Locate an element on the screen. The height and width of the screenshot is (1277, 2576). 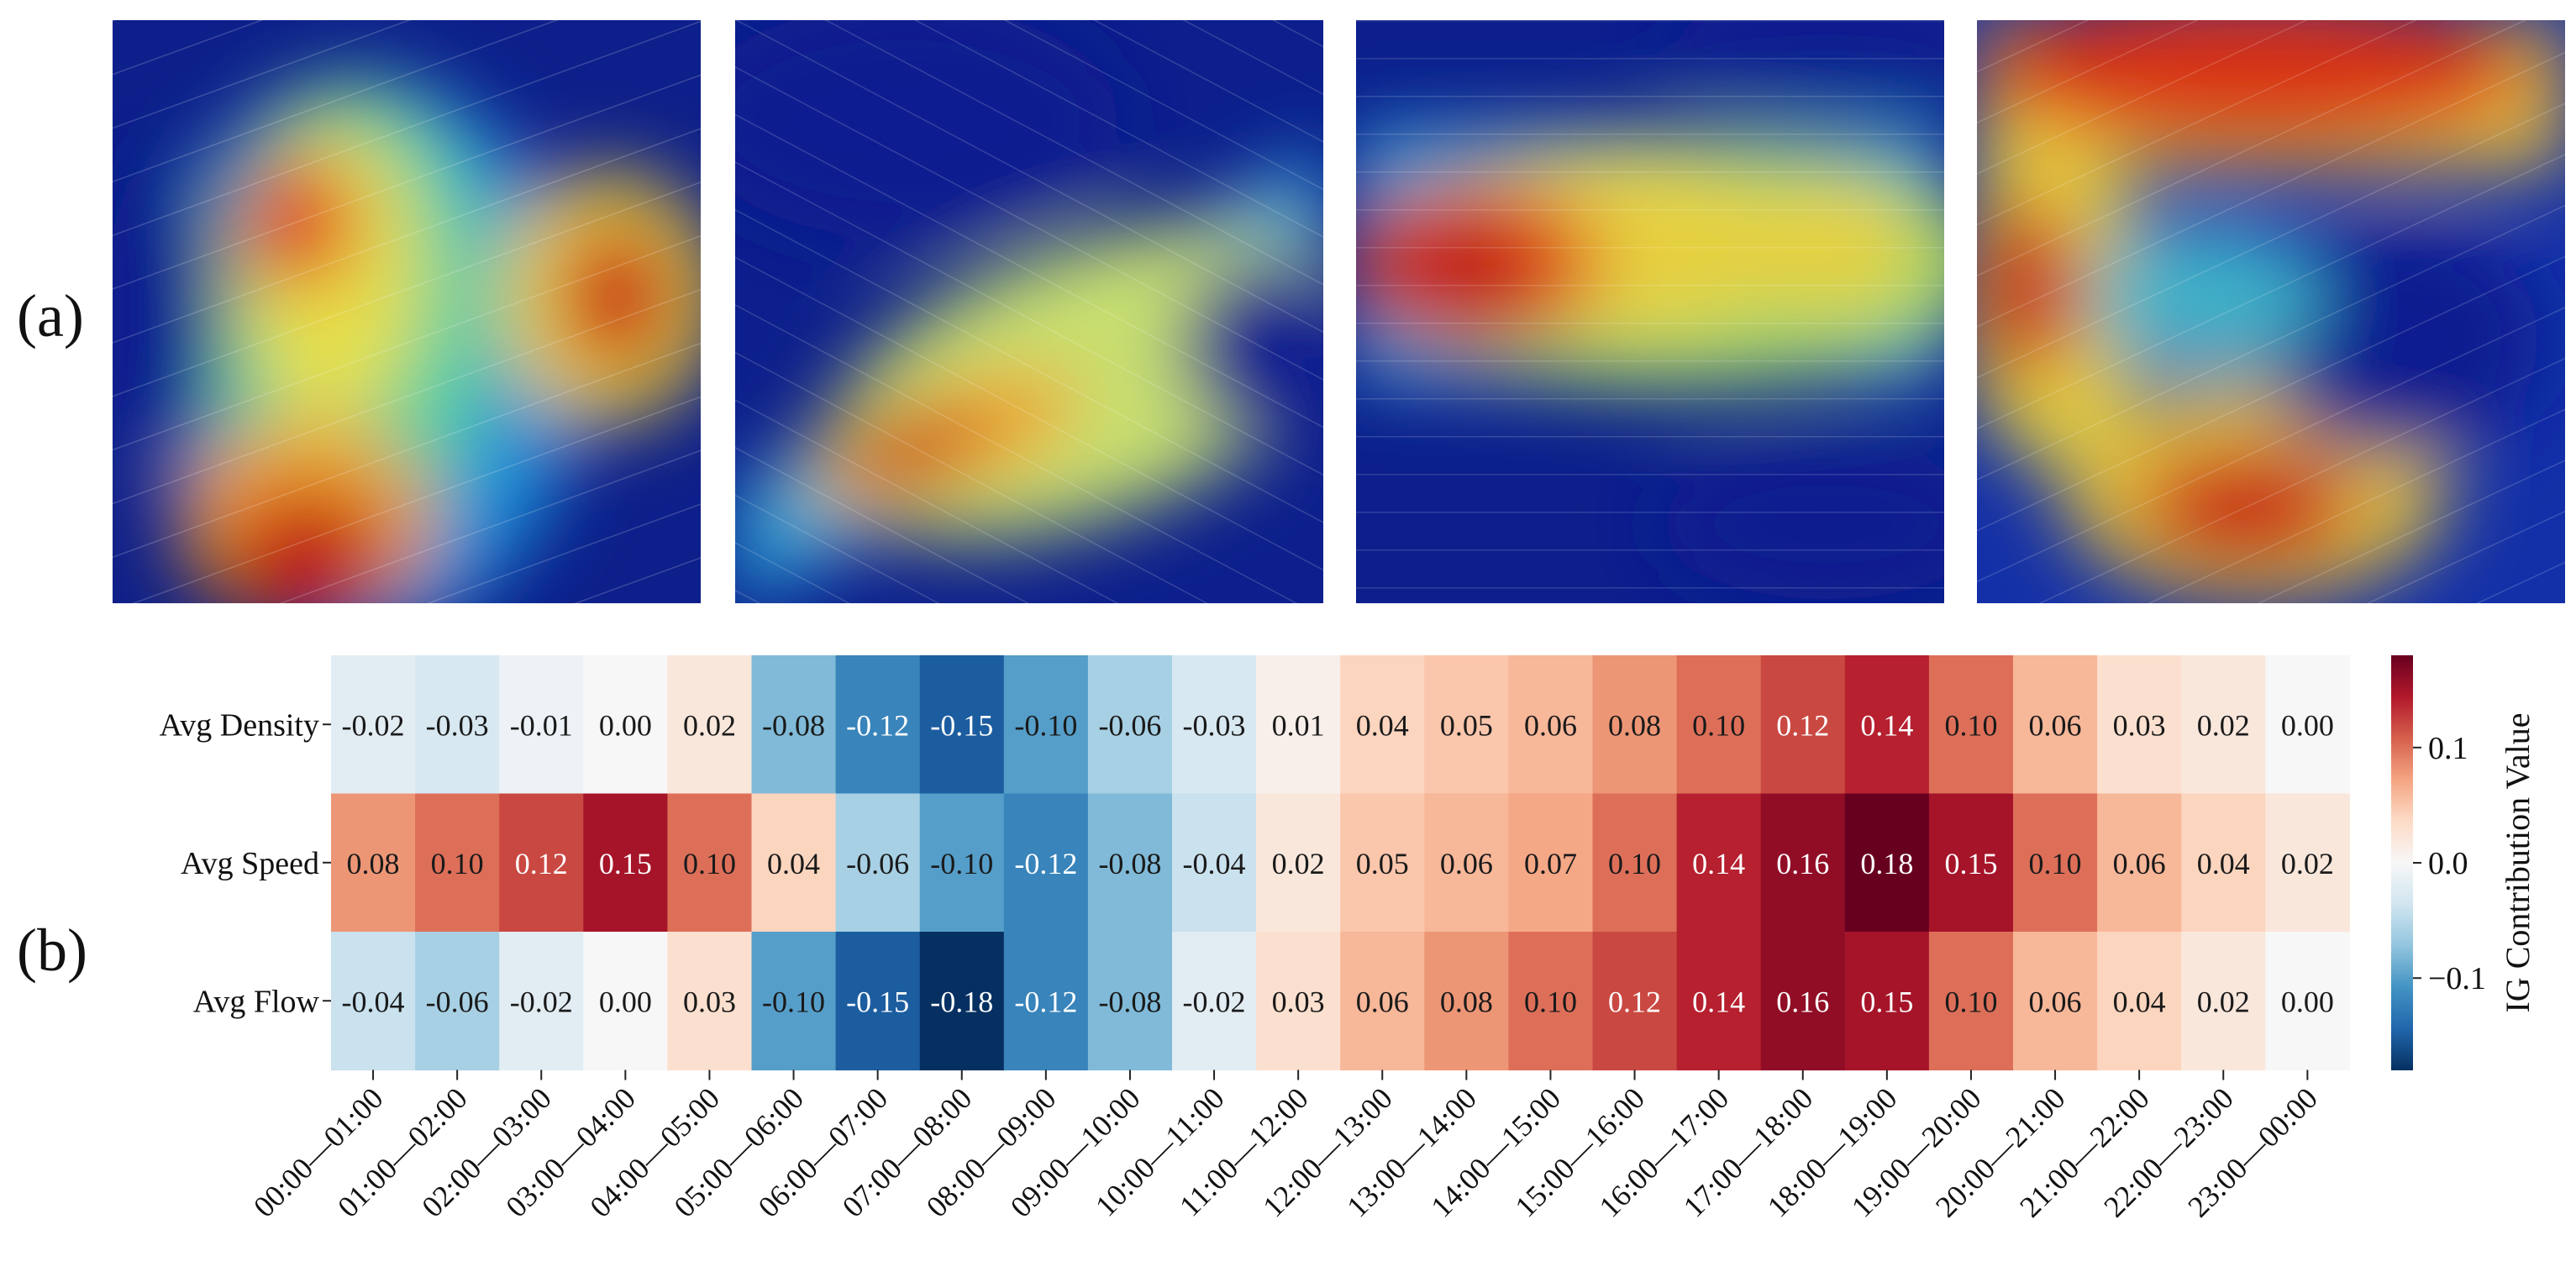
cell-value-label: -0.03 is located at coordinates (457, 725).